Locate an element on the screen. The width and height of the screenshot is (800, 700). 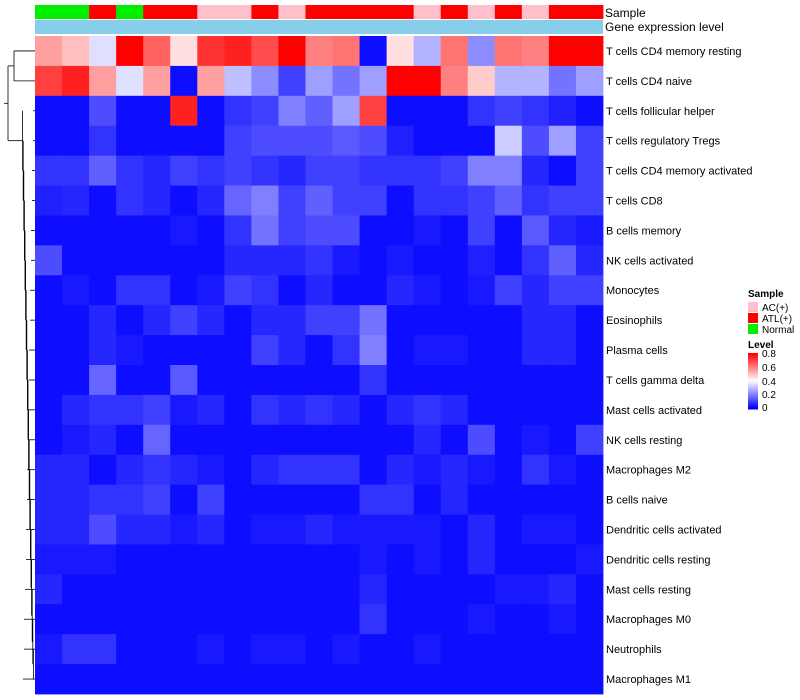
sample-annotation-cell is located at coordinates (427, 12).